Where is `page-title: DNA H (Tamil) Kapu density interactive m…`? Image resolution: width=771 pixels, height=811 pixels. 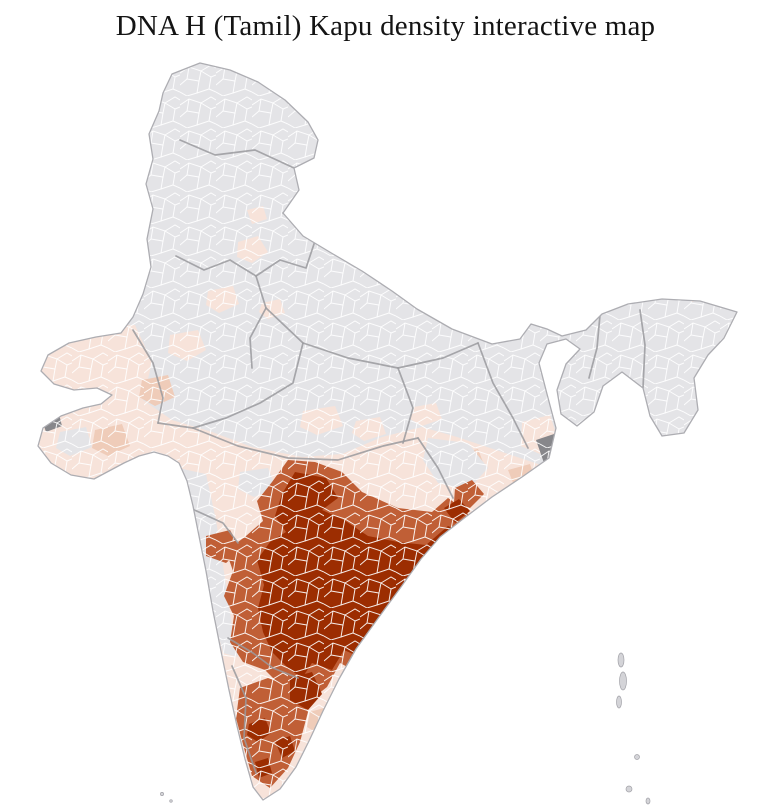
page-title: DNA H (Tamil) Kapu density interactive m… is located at coordinates (385, 26).